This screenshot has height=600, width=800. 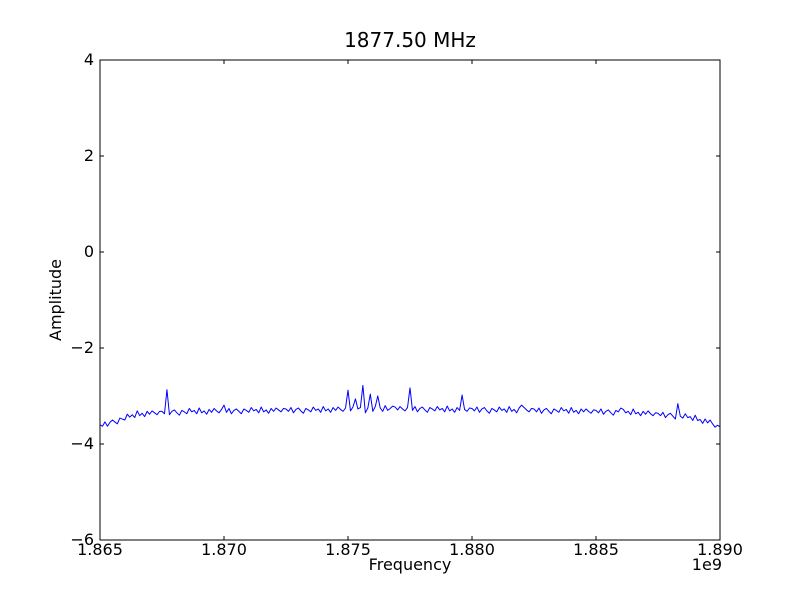 What do you see at coordinates (410, 564) in the screenshot?
I see `x-axis-label: Frequency` at bounding box center [410, 564].